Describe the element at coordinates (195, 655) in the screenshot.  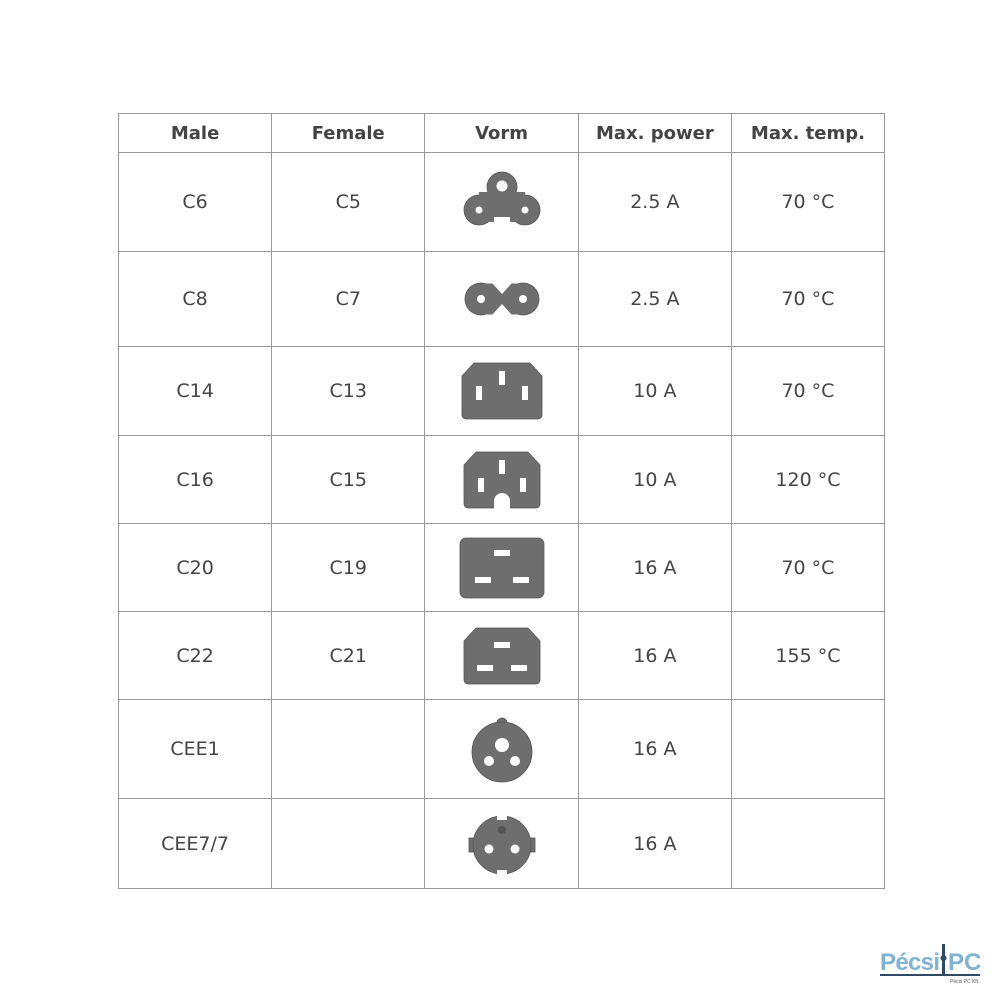
I see `male-cell: C22` at that location.